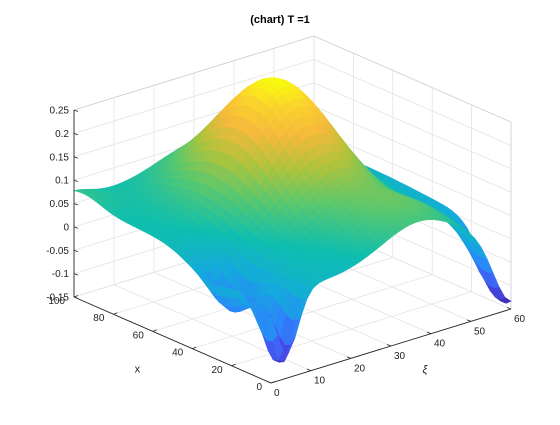  Describe the element at coordinates (360, 368) in the screenshot. I see `xi-tick-label: 20` at that location.